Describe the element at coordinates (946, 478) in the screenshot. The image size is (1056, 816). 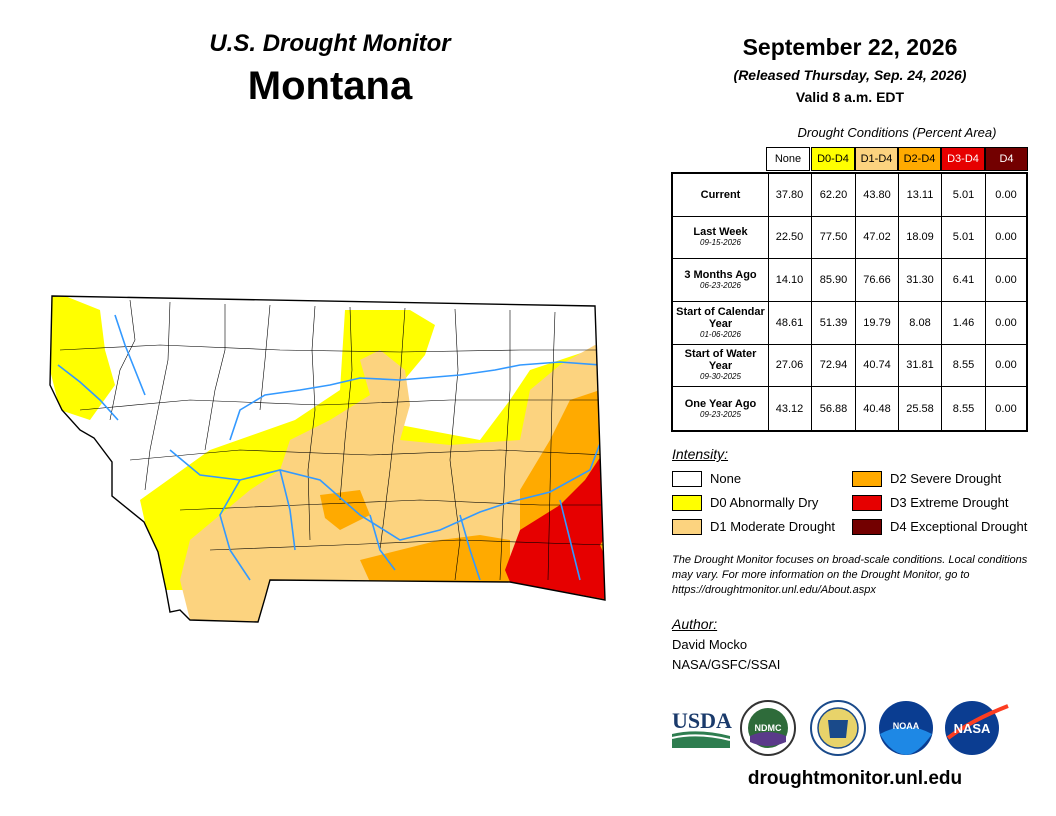
I see `legend-label: D2 Severe Drought` at that location.